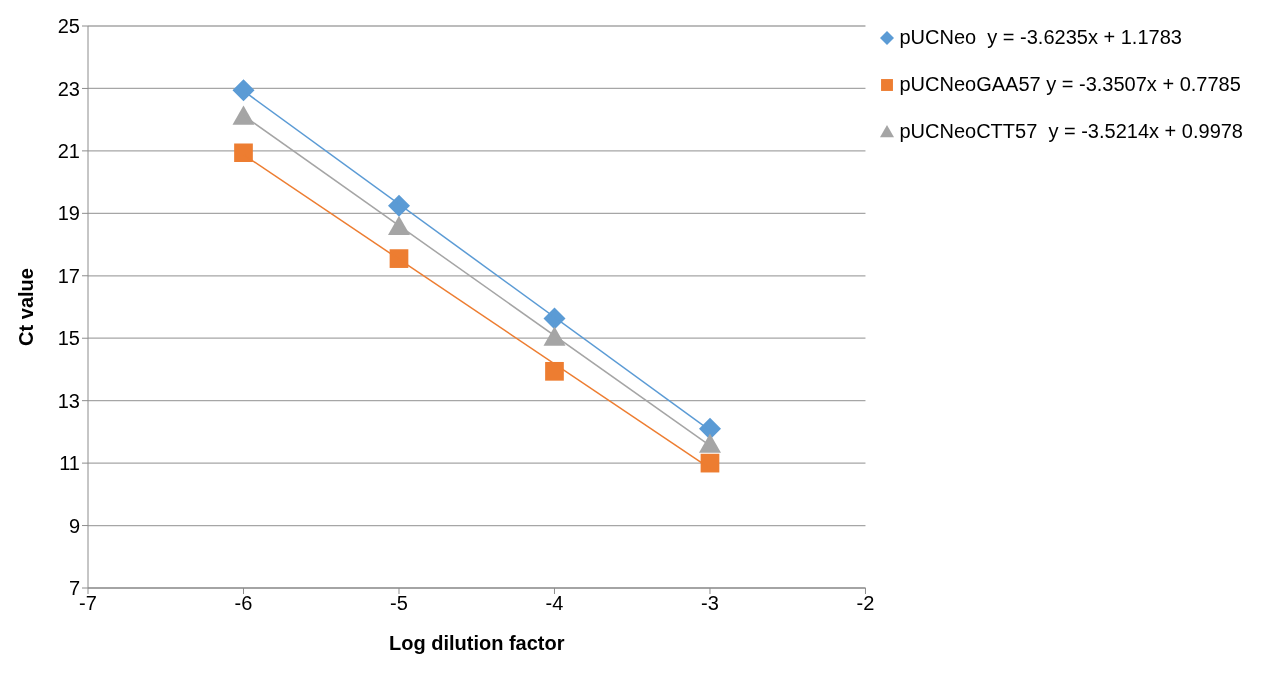  I want to click on y-tick-label: 9, so click(74, 525).